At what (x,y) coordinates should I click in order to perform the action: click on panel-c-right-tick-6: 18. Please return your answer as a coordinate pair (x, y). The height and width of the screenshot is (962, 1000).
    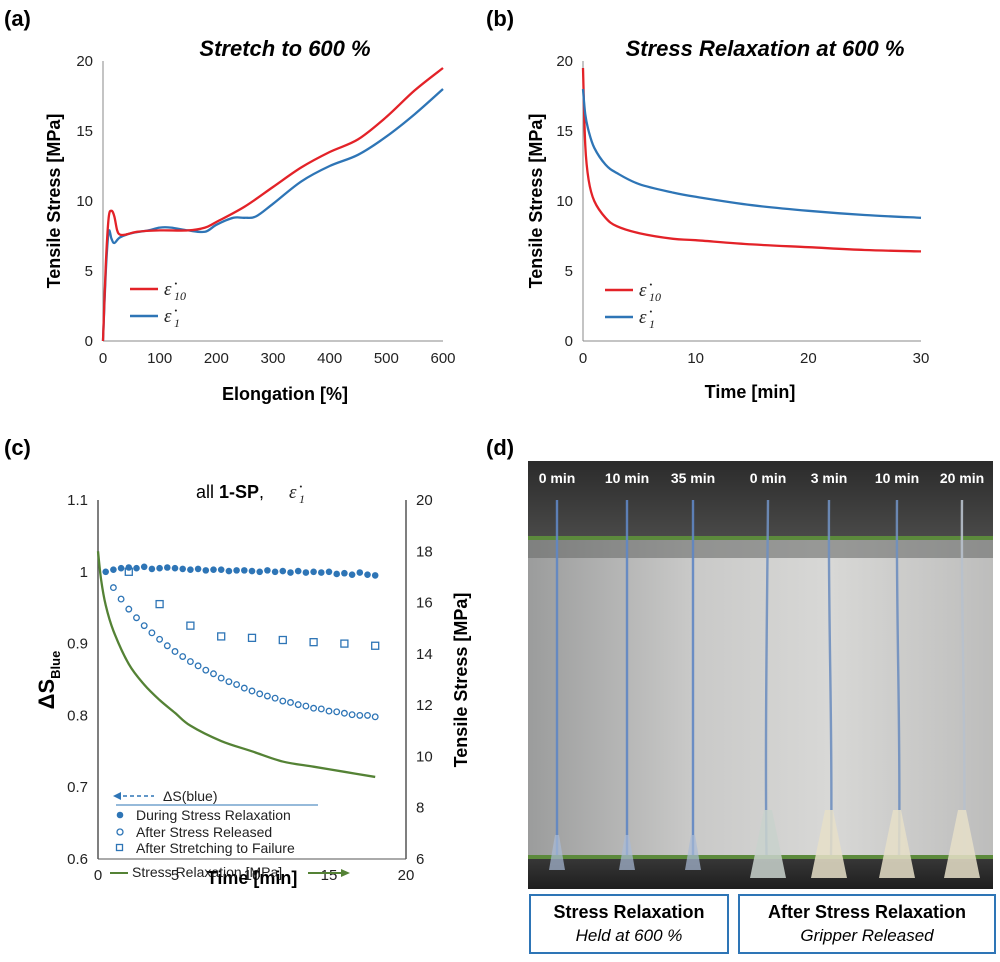
    Looking at the image, I should click on (424, 551).